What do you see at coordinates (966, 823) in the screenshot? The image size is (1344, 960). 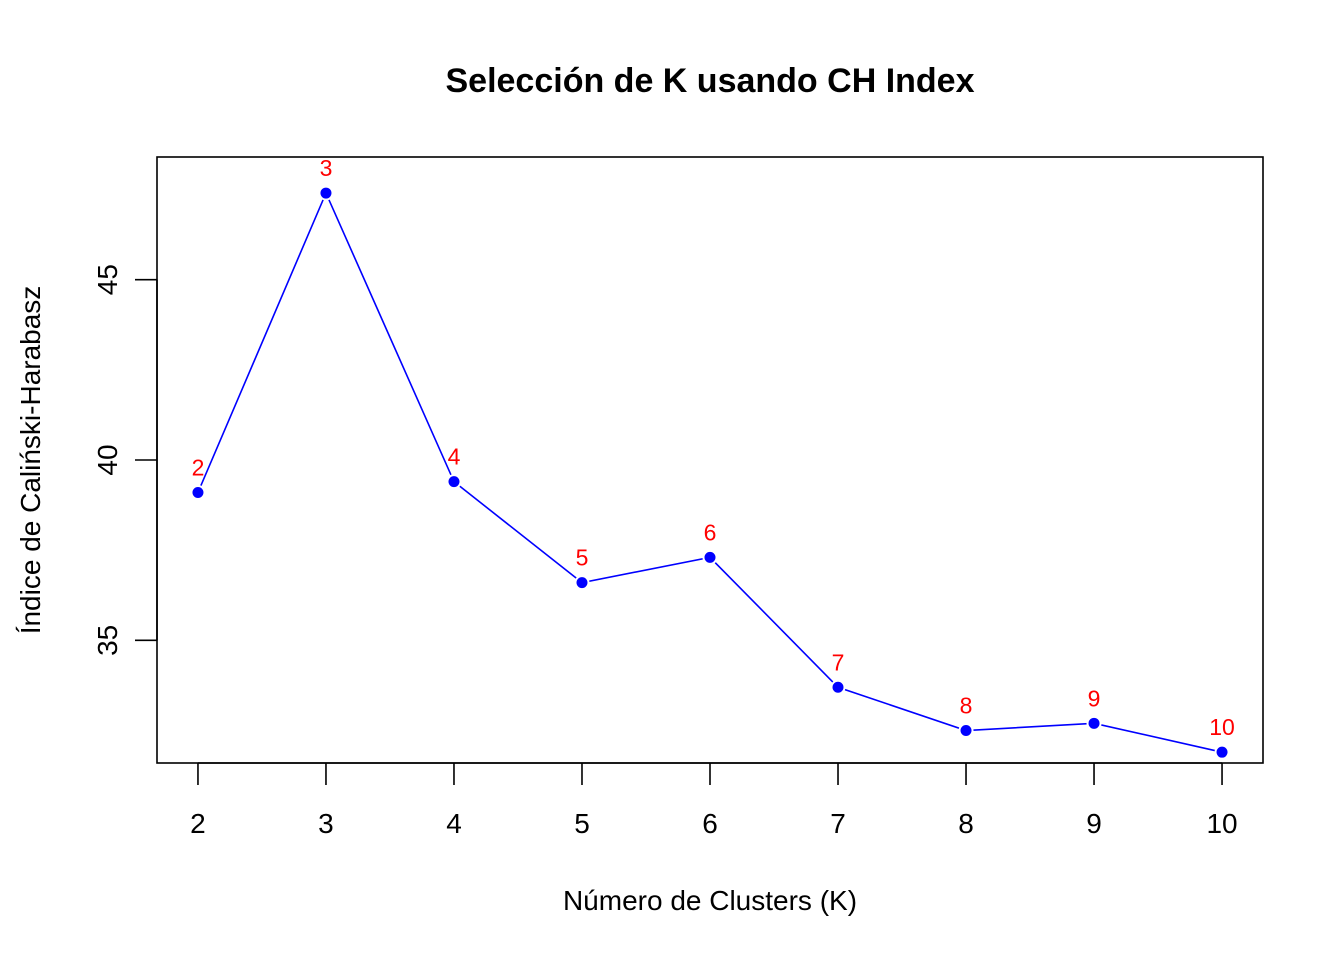 I see `x-tick-label: 8` at bounding box center [966, 823].